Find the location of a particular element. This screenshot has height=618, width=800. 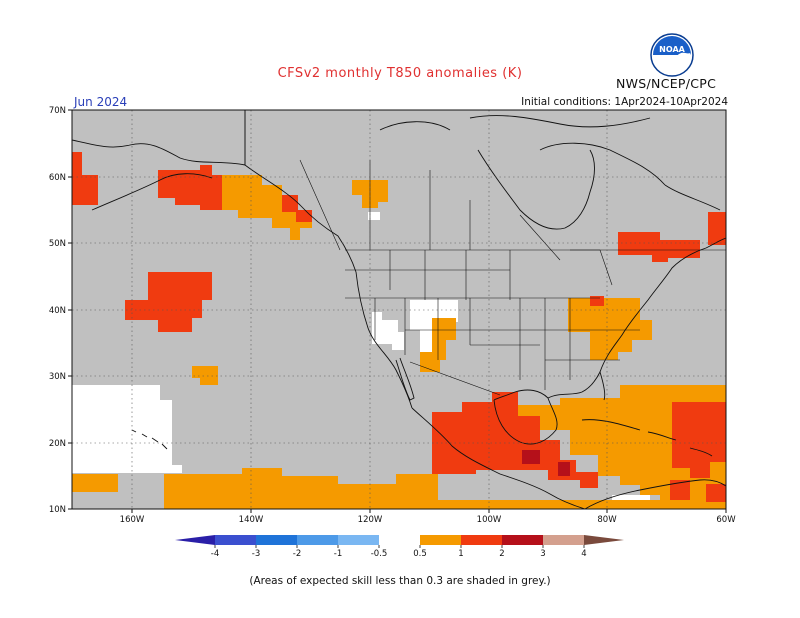

lon-label: 100W is located at coordinates (489, 520).